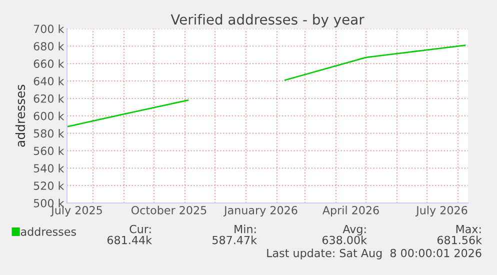 The image size is (497, 275). What do you see at coordinates (234, 240) in the screenshot?
I see `text: 587.47k` at bounding box center [234, 240].